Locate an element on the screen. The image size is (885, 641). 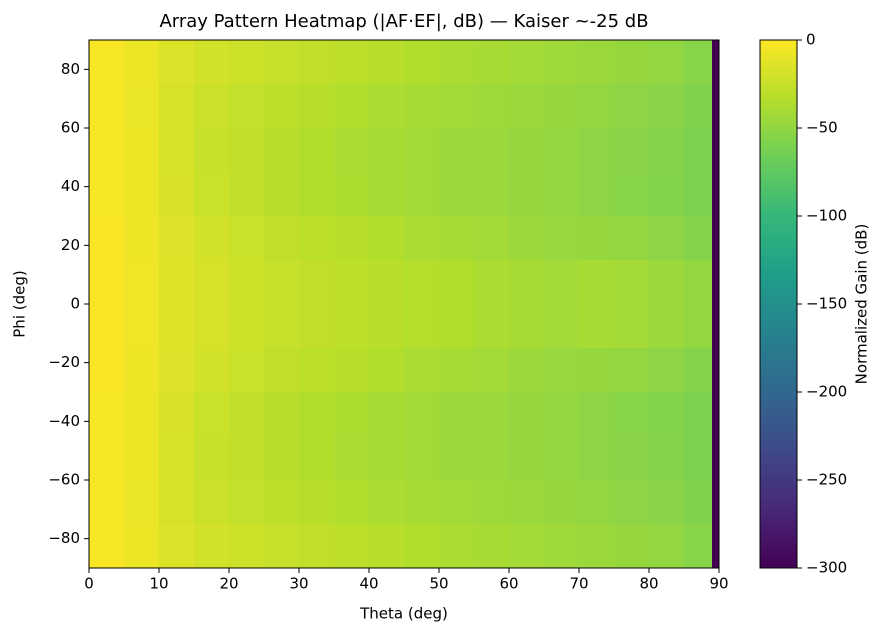
x-tick-label: 80 is located at coordinates (648, 584).